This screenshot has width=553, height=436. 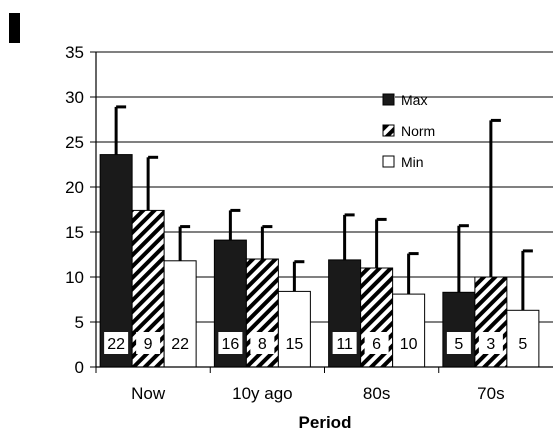 What do you see at coordinates (14, 28) in the screenshot?
I see `corner-marker` at bounding box center [14, 28].